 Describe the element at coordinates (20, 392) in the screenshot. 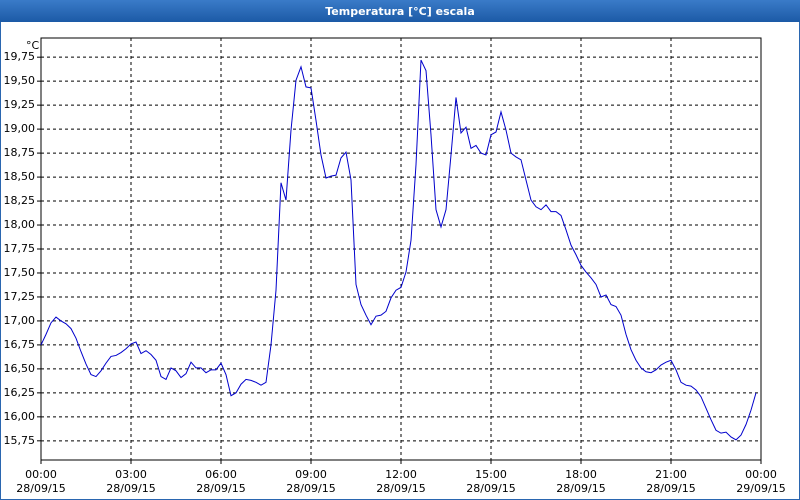

I see `y-tick-label: 16,25` at that location.